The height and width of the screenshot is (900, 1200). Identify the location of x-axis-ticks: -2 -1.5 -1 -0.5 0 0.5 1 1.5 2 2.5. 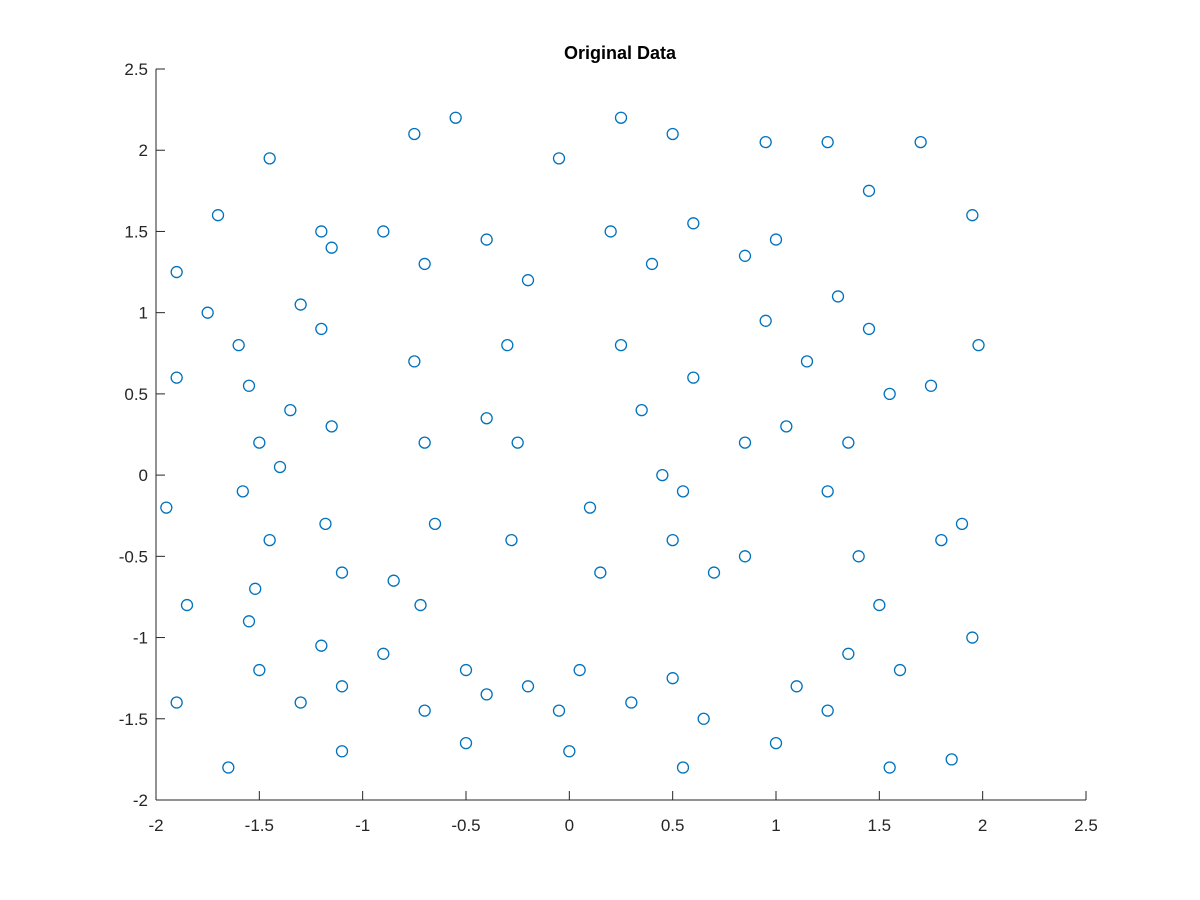
(623, 813).